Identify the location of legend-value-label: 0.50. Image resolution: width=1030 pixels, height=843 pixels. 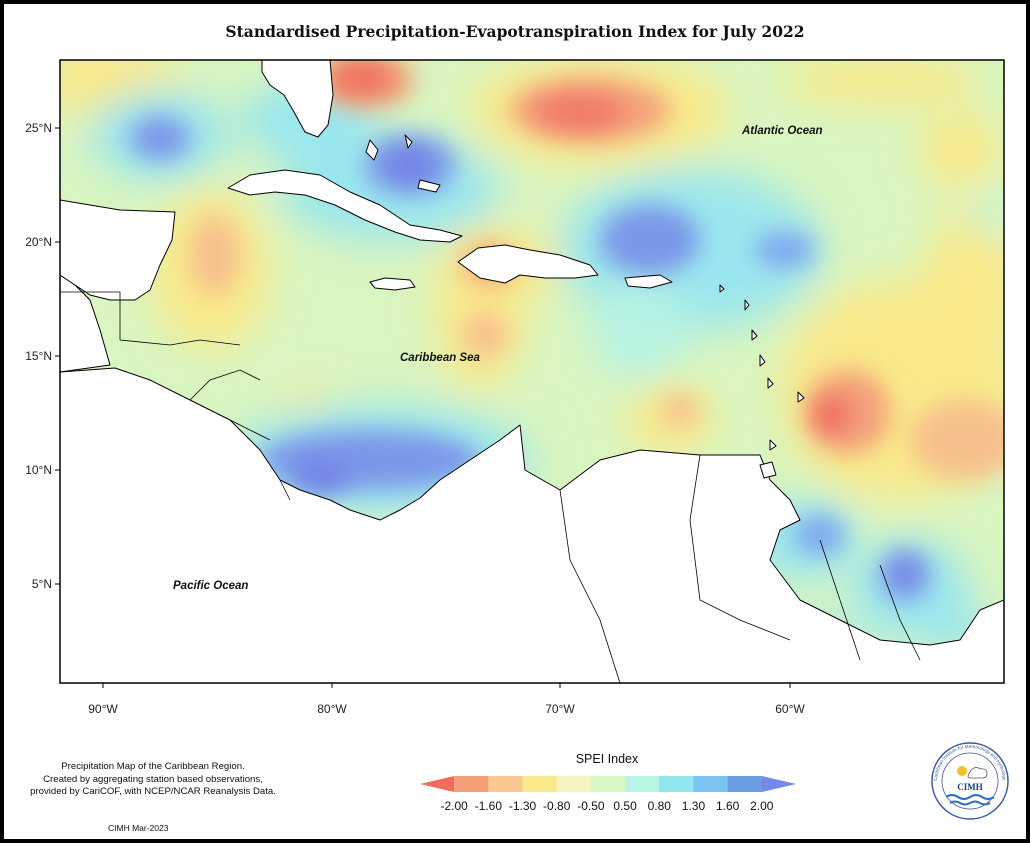
(625, 806).